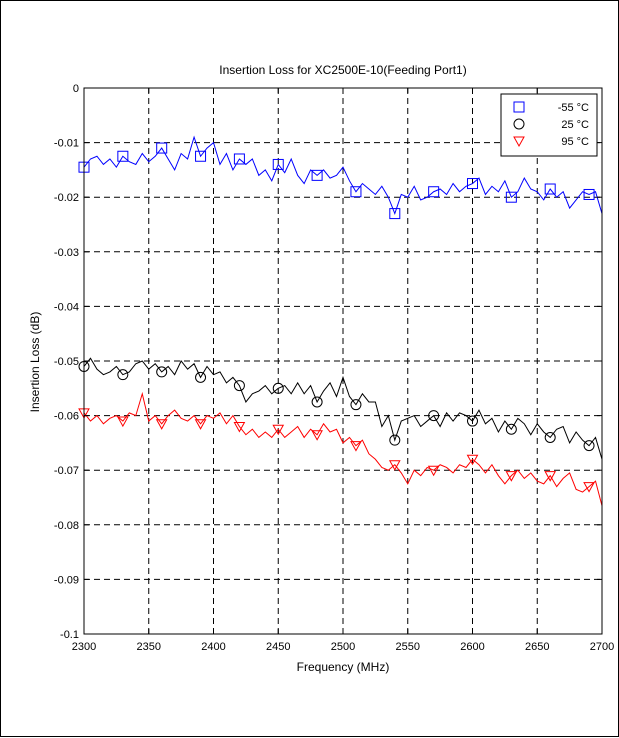 Image resolution: width=619 pixels, height=738 pixels. I want to click on y-tick-label: -0.08, so click(66, 526).